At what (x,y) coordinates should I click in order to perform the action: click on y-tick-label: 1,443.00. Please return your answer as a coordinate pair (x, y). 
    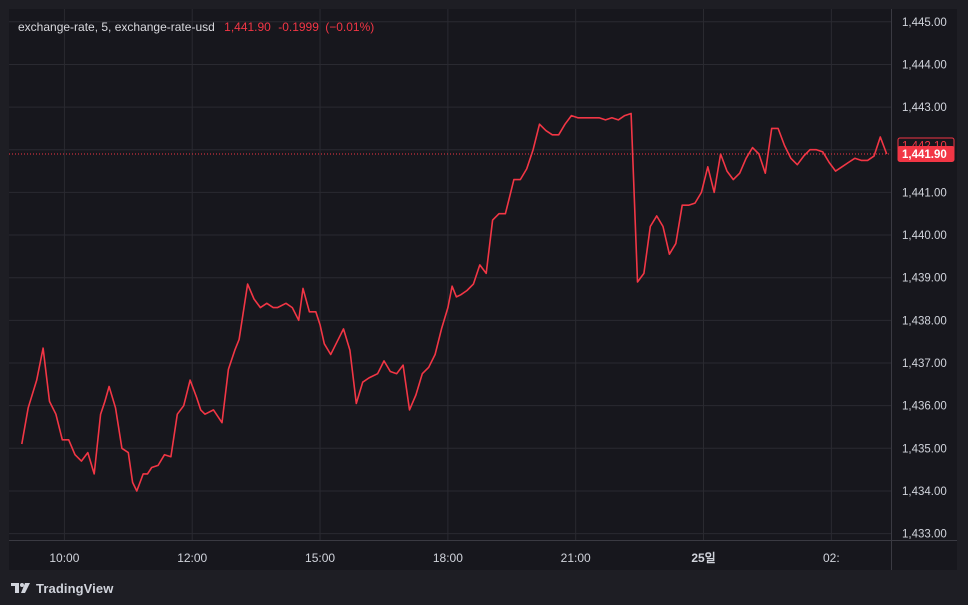
    Looking at the image, I should click on (924, 108).